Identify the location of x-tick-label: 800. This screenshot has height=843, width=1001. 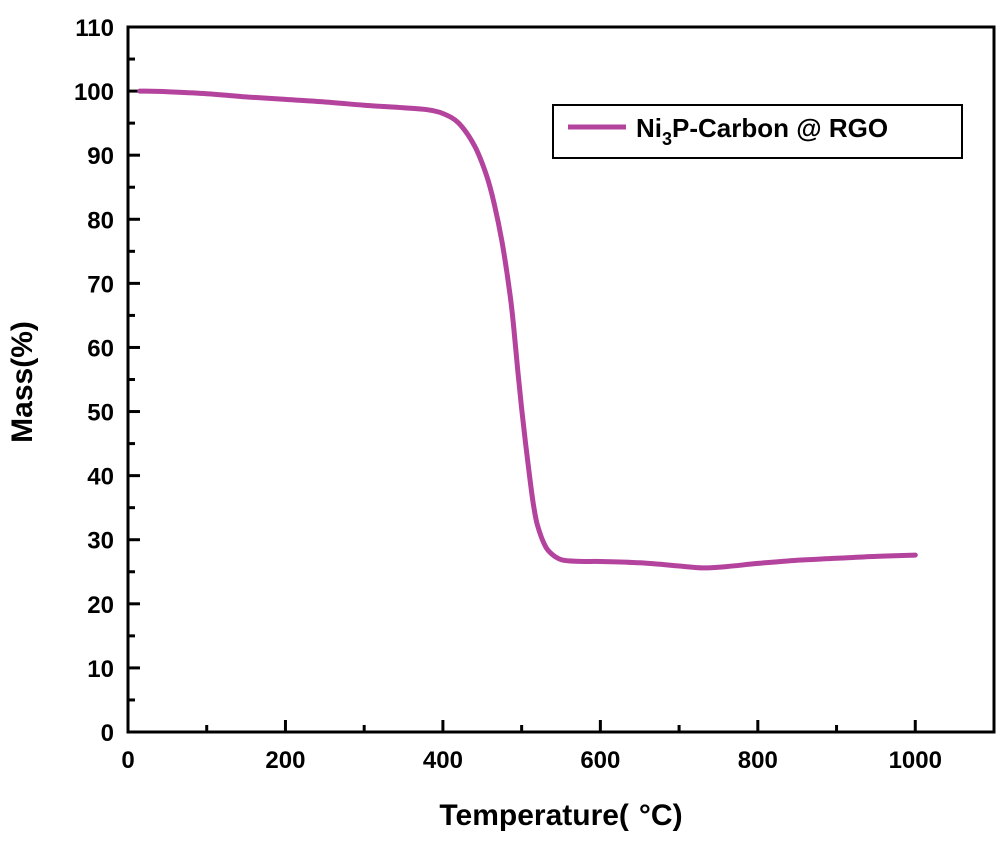
(758, 760).